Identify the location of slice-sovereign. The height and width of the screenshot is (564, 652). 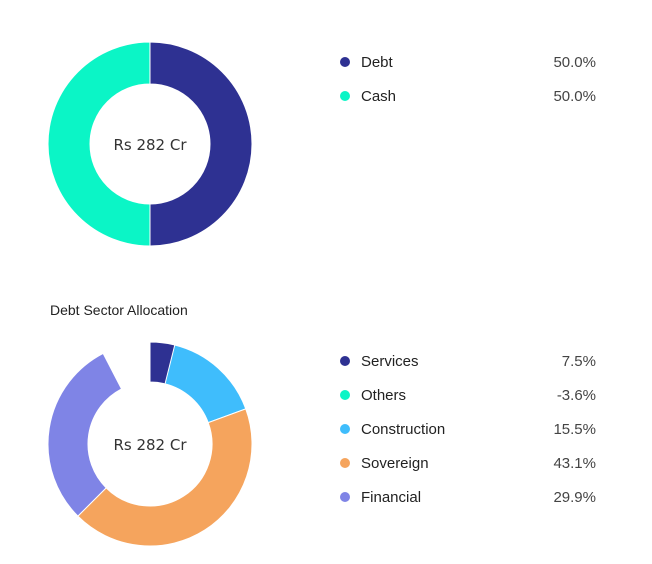
(165, 477).